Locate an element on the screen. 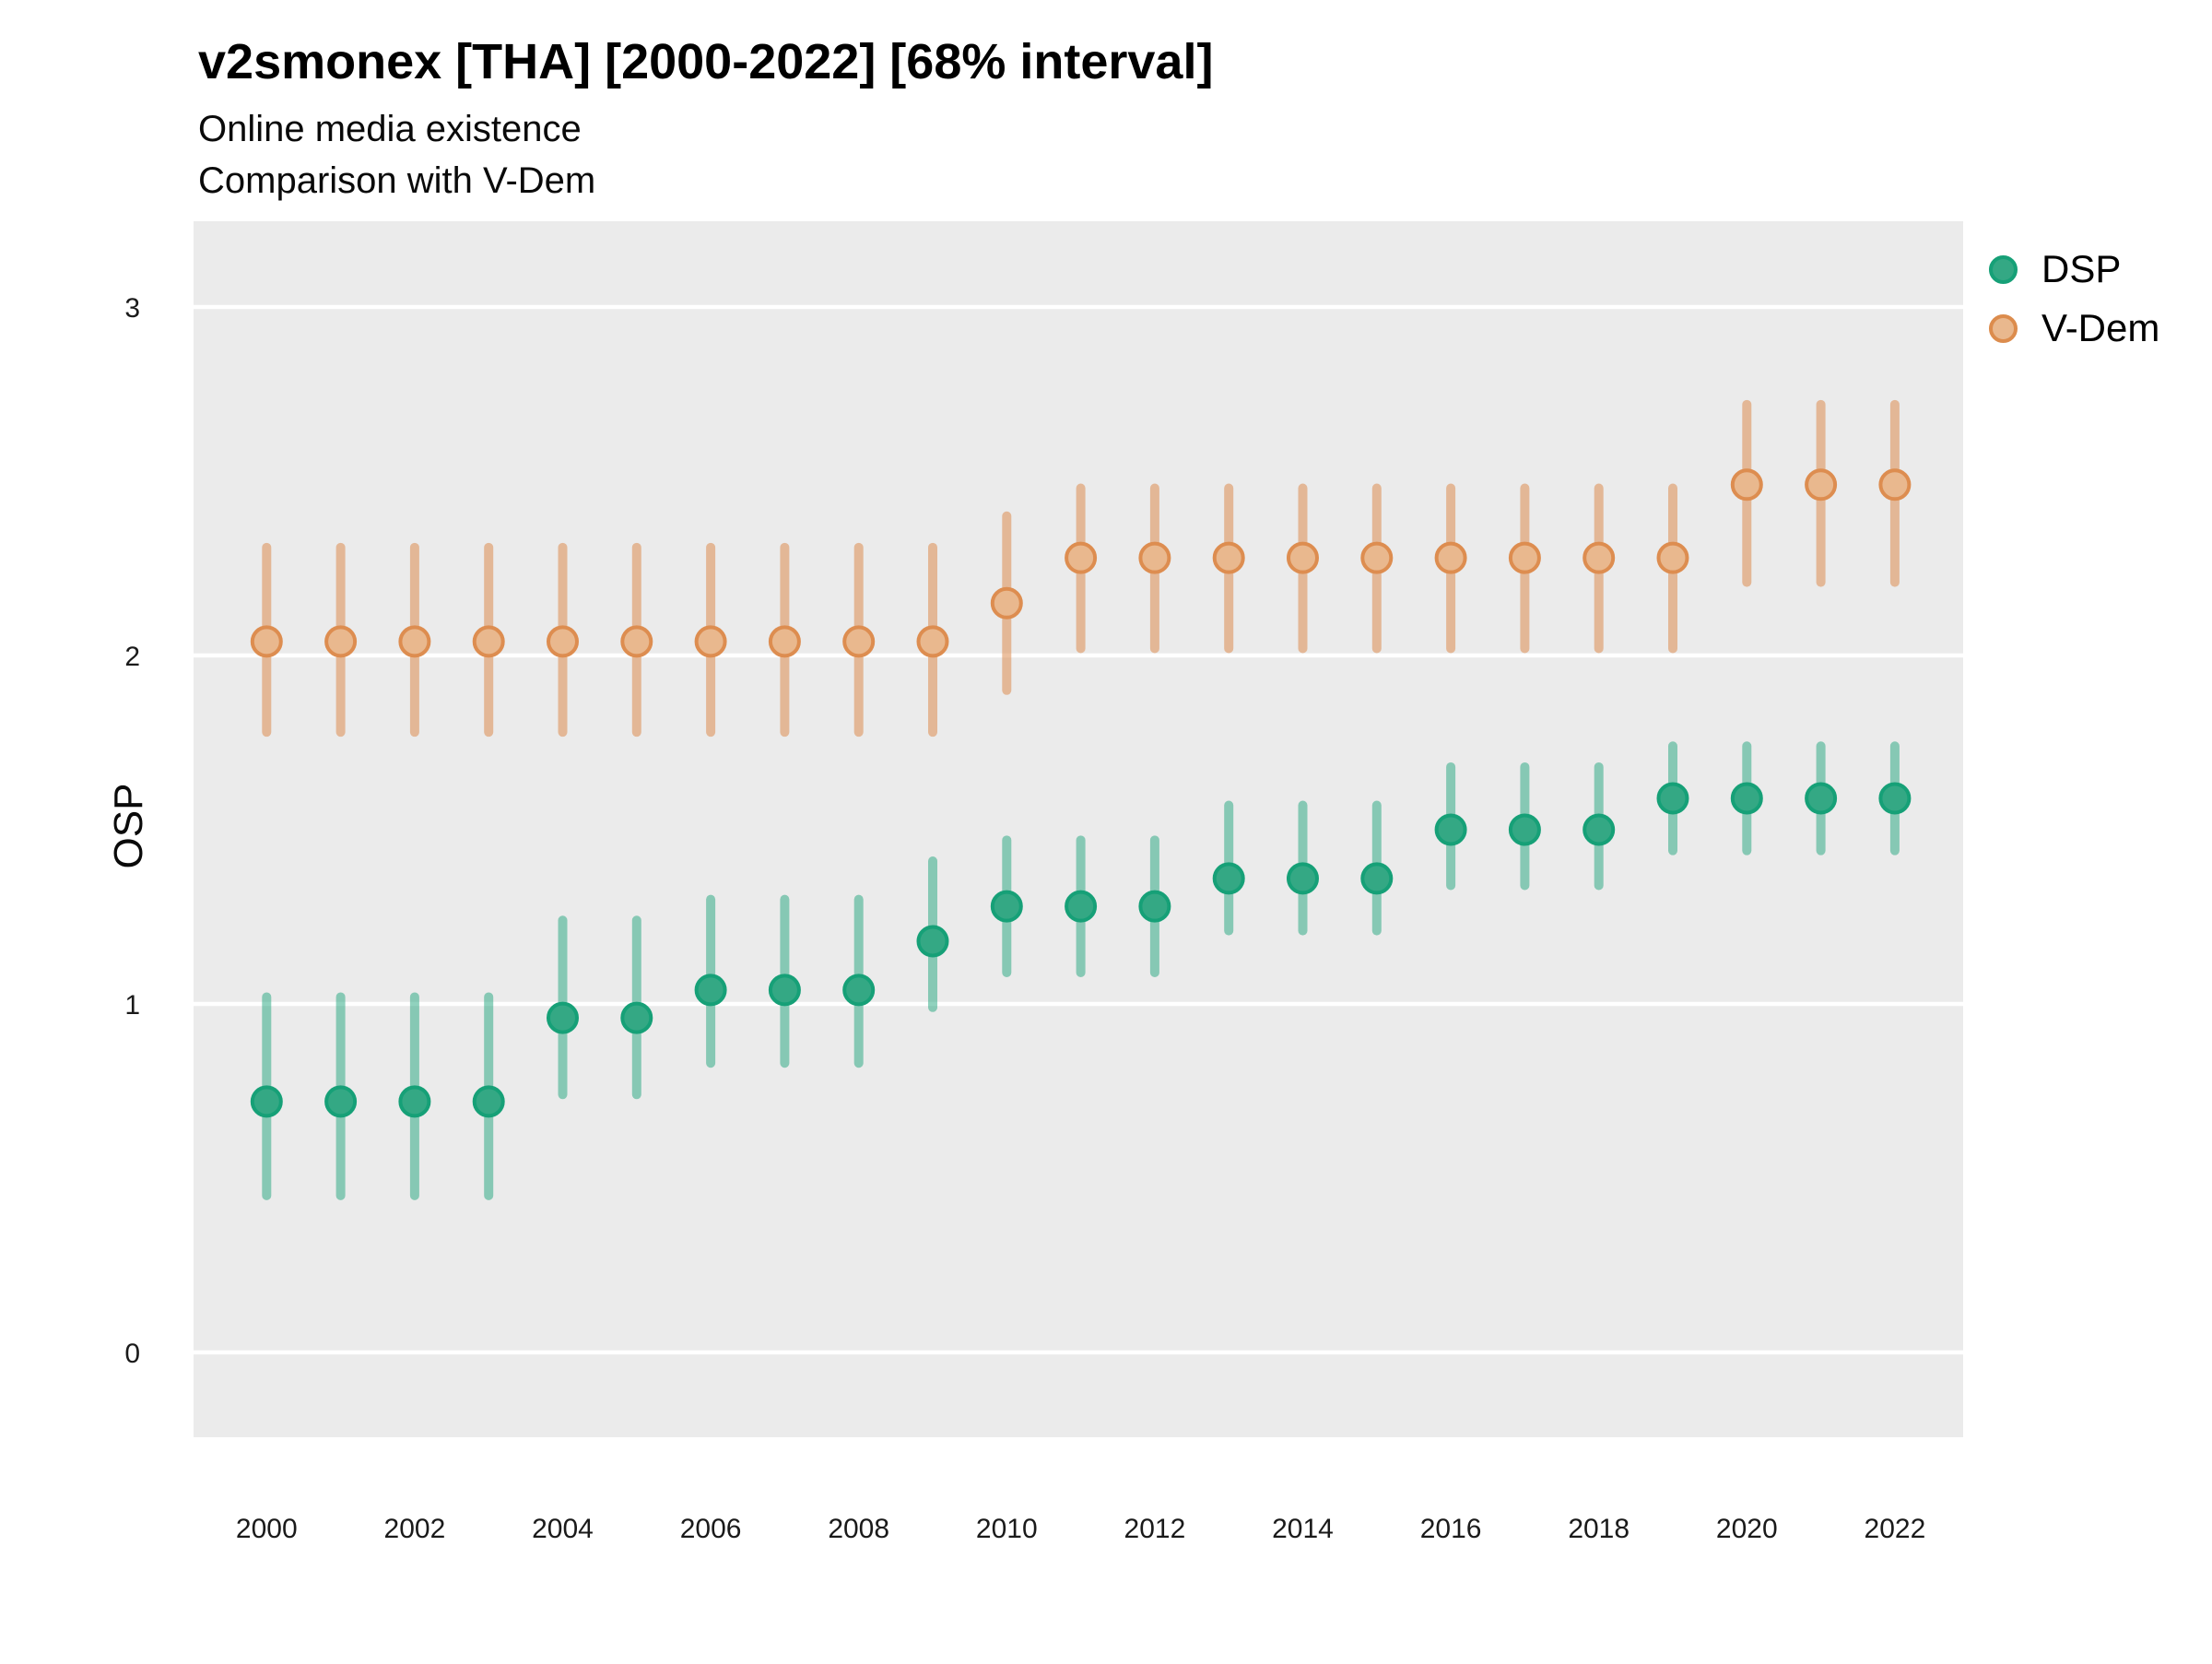 The image size is (2212, 1664). vdem-point-2001 is located at coordinates (341, 641).